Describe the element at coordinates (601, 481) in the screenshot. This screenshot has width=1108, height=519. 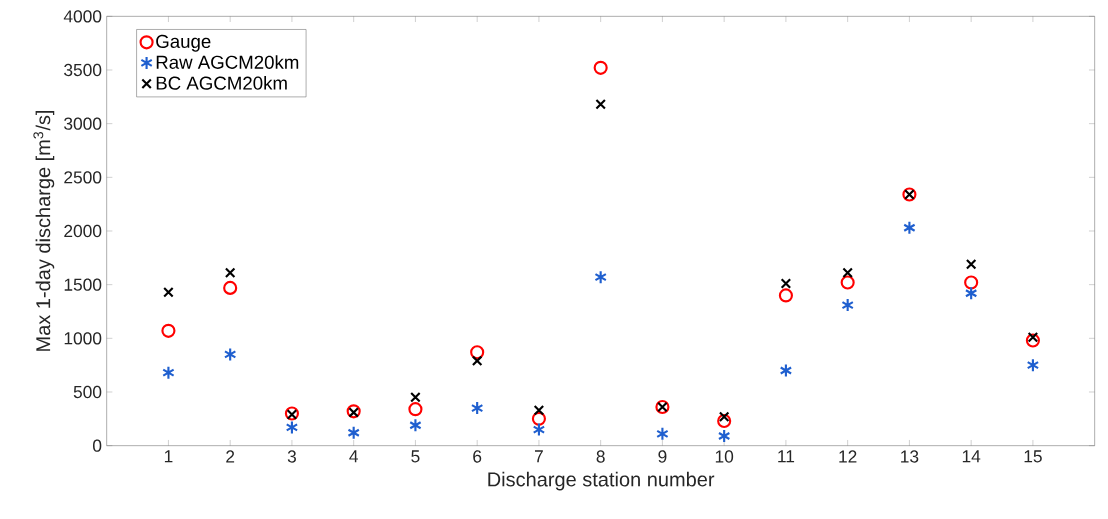
I see `x-axis-title: Discharge station number` at that location.